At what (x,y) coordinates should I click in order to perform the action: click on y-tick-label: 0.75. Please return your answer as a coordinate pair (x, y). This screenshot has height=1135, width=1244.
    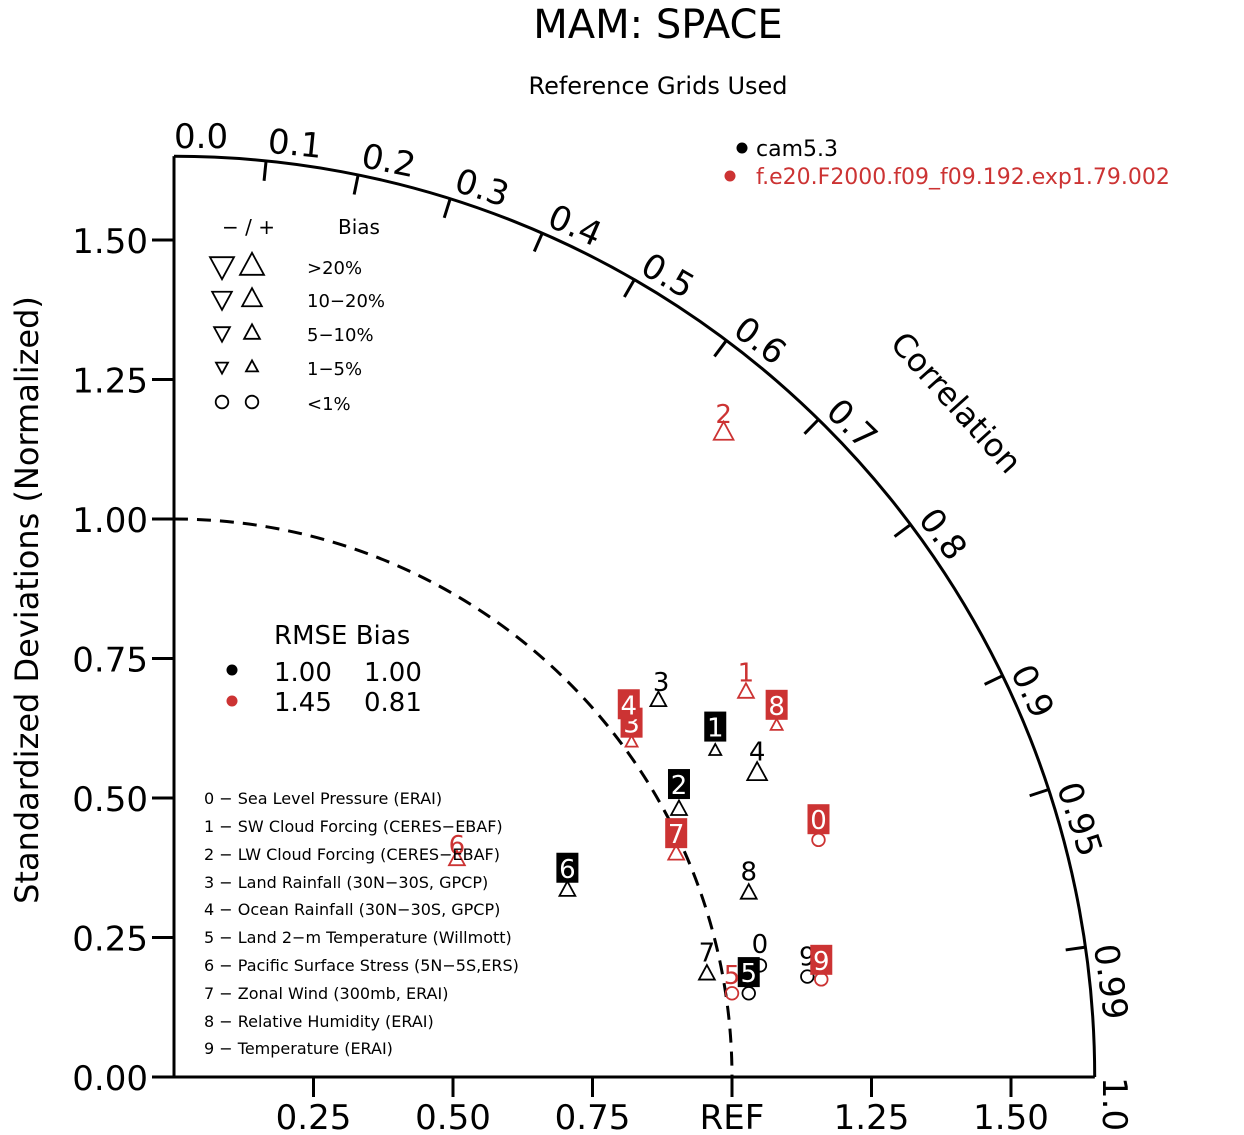
    Looking at the image, I should click on (110, 661).